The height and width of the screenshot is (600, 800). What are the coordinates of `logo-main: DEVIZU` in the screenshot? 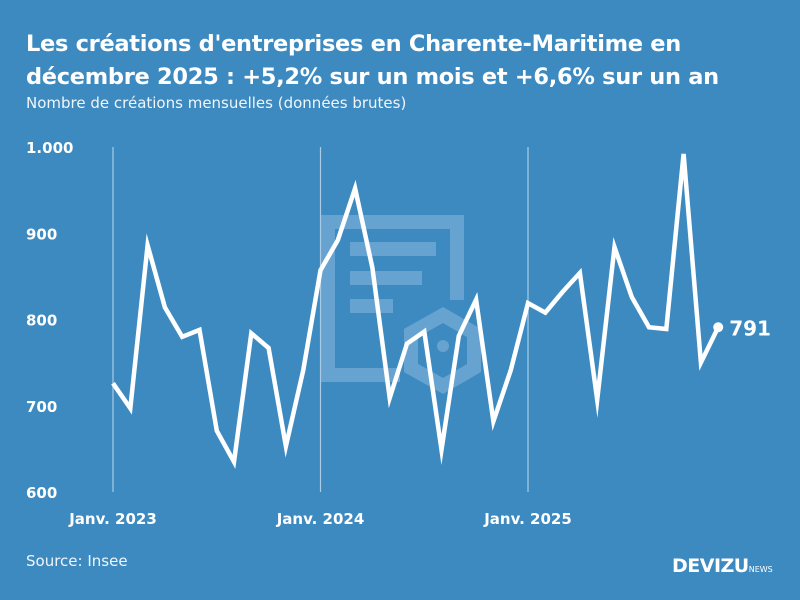 It's located at (710, 566).